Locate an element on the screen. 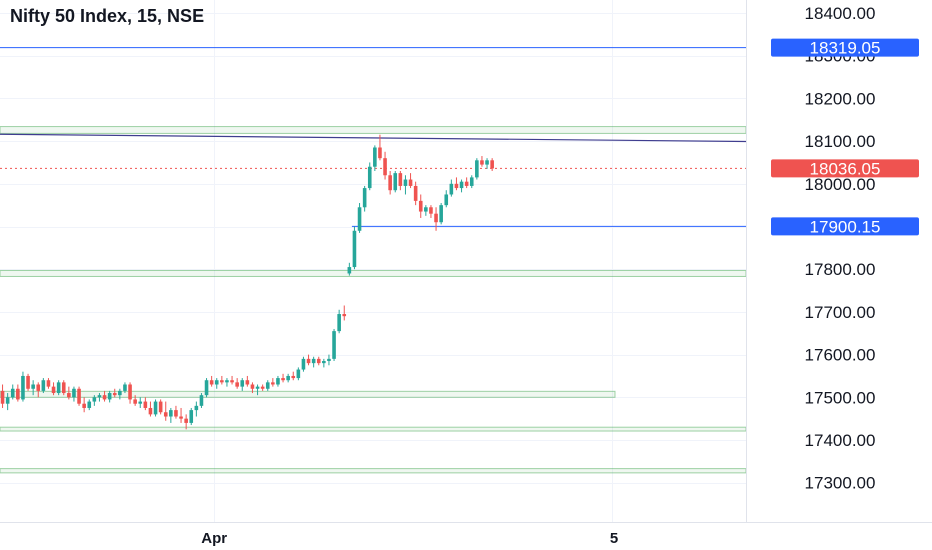  price-marker: 18036.05 is located at coordinates (845, 168).